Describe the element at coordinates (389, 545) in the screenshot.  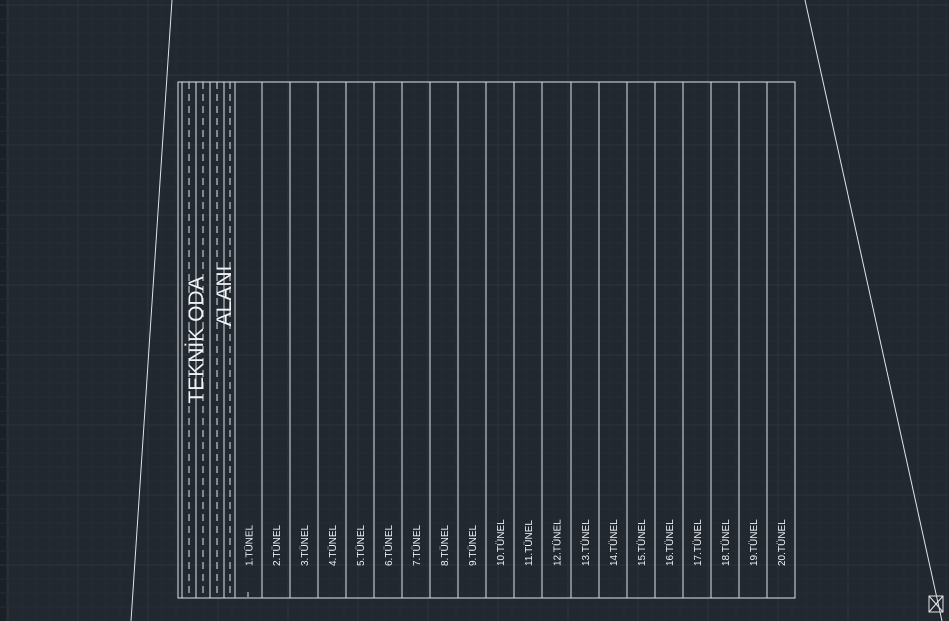
I see `tunnel-label: 6.TÜNEL` at that location.